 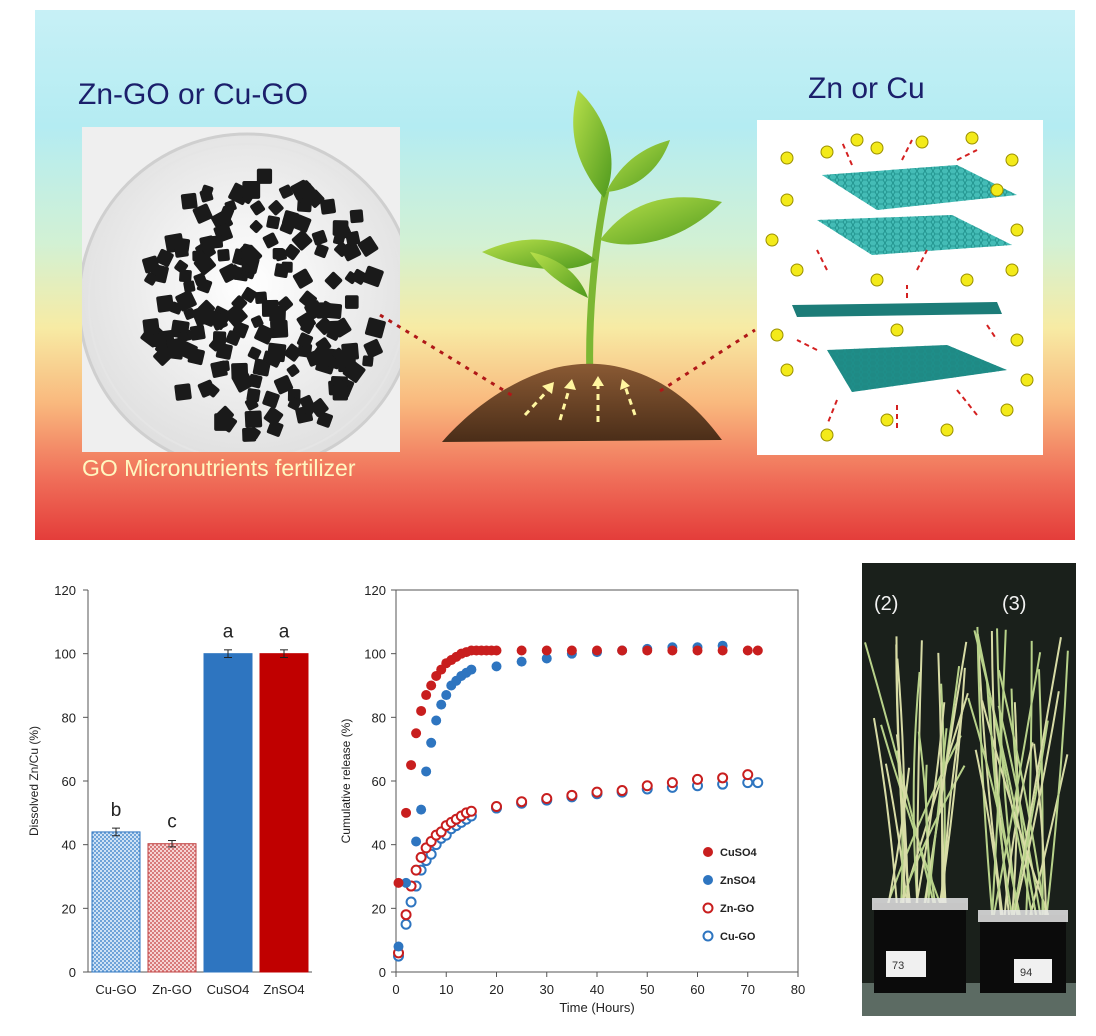 I want to click on significance-letter: b, so click(x=116, y=810).